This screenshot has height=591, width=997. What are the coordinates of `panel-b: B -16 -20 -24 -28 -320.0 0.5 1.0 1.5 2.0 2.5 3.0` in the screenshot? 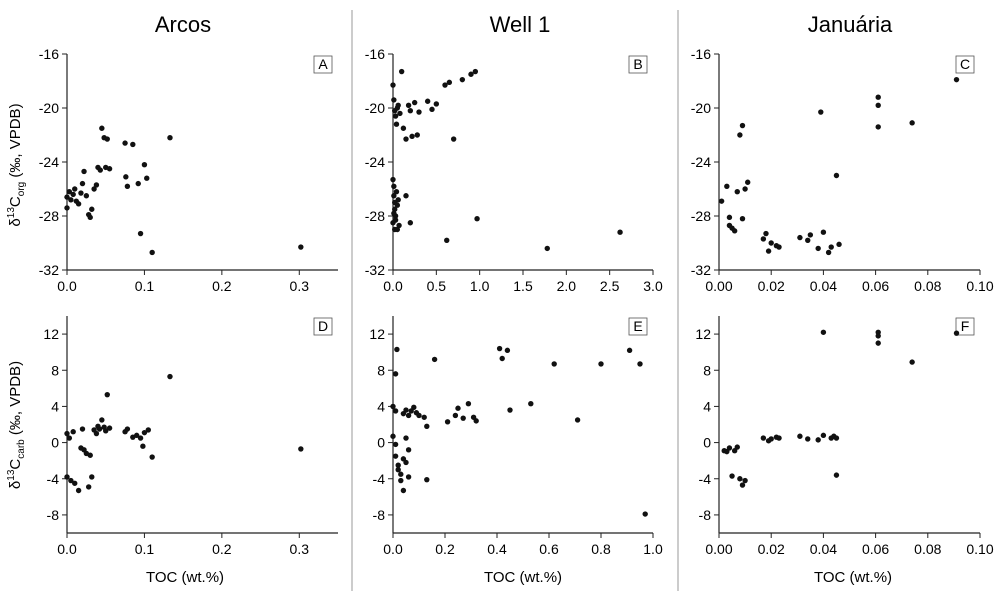 It's located at (514, 170).